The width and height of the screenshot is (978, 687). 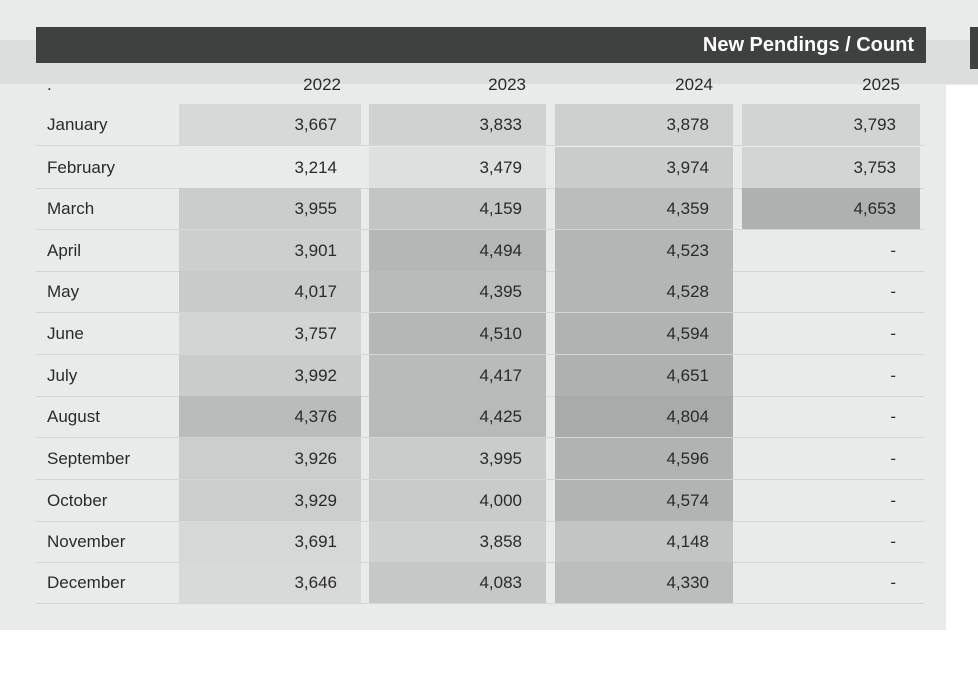 What do you see at coordinates (644, 375) in the screenshot?
I see `value-cell: 4,651` at bounding box center [644, 375].